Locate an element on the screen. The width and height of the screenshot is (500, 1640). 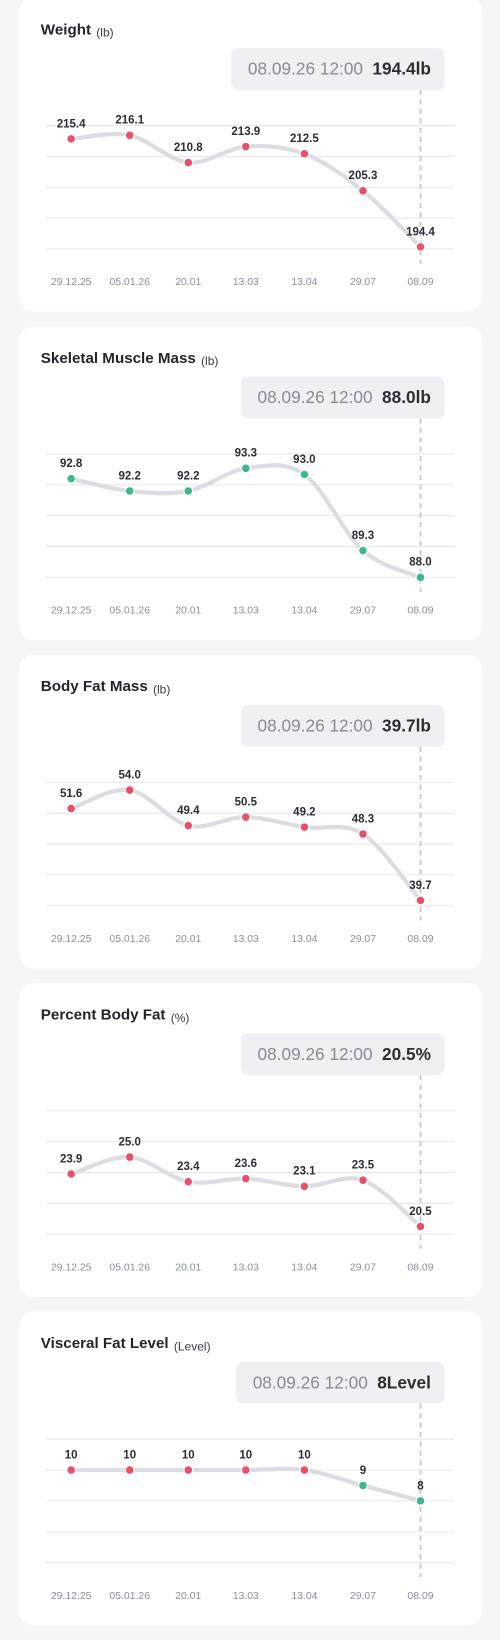
data-label: 54.0 is located at coordinates (130, 775).